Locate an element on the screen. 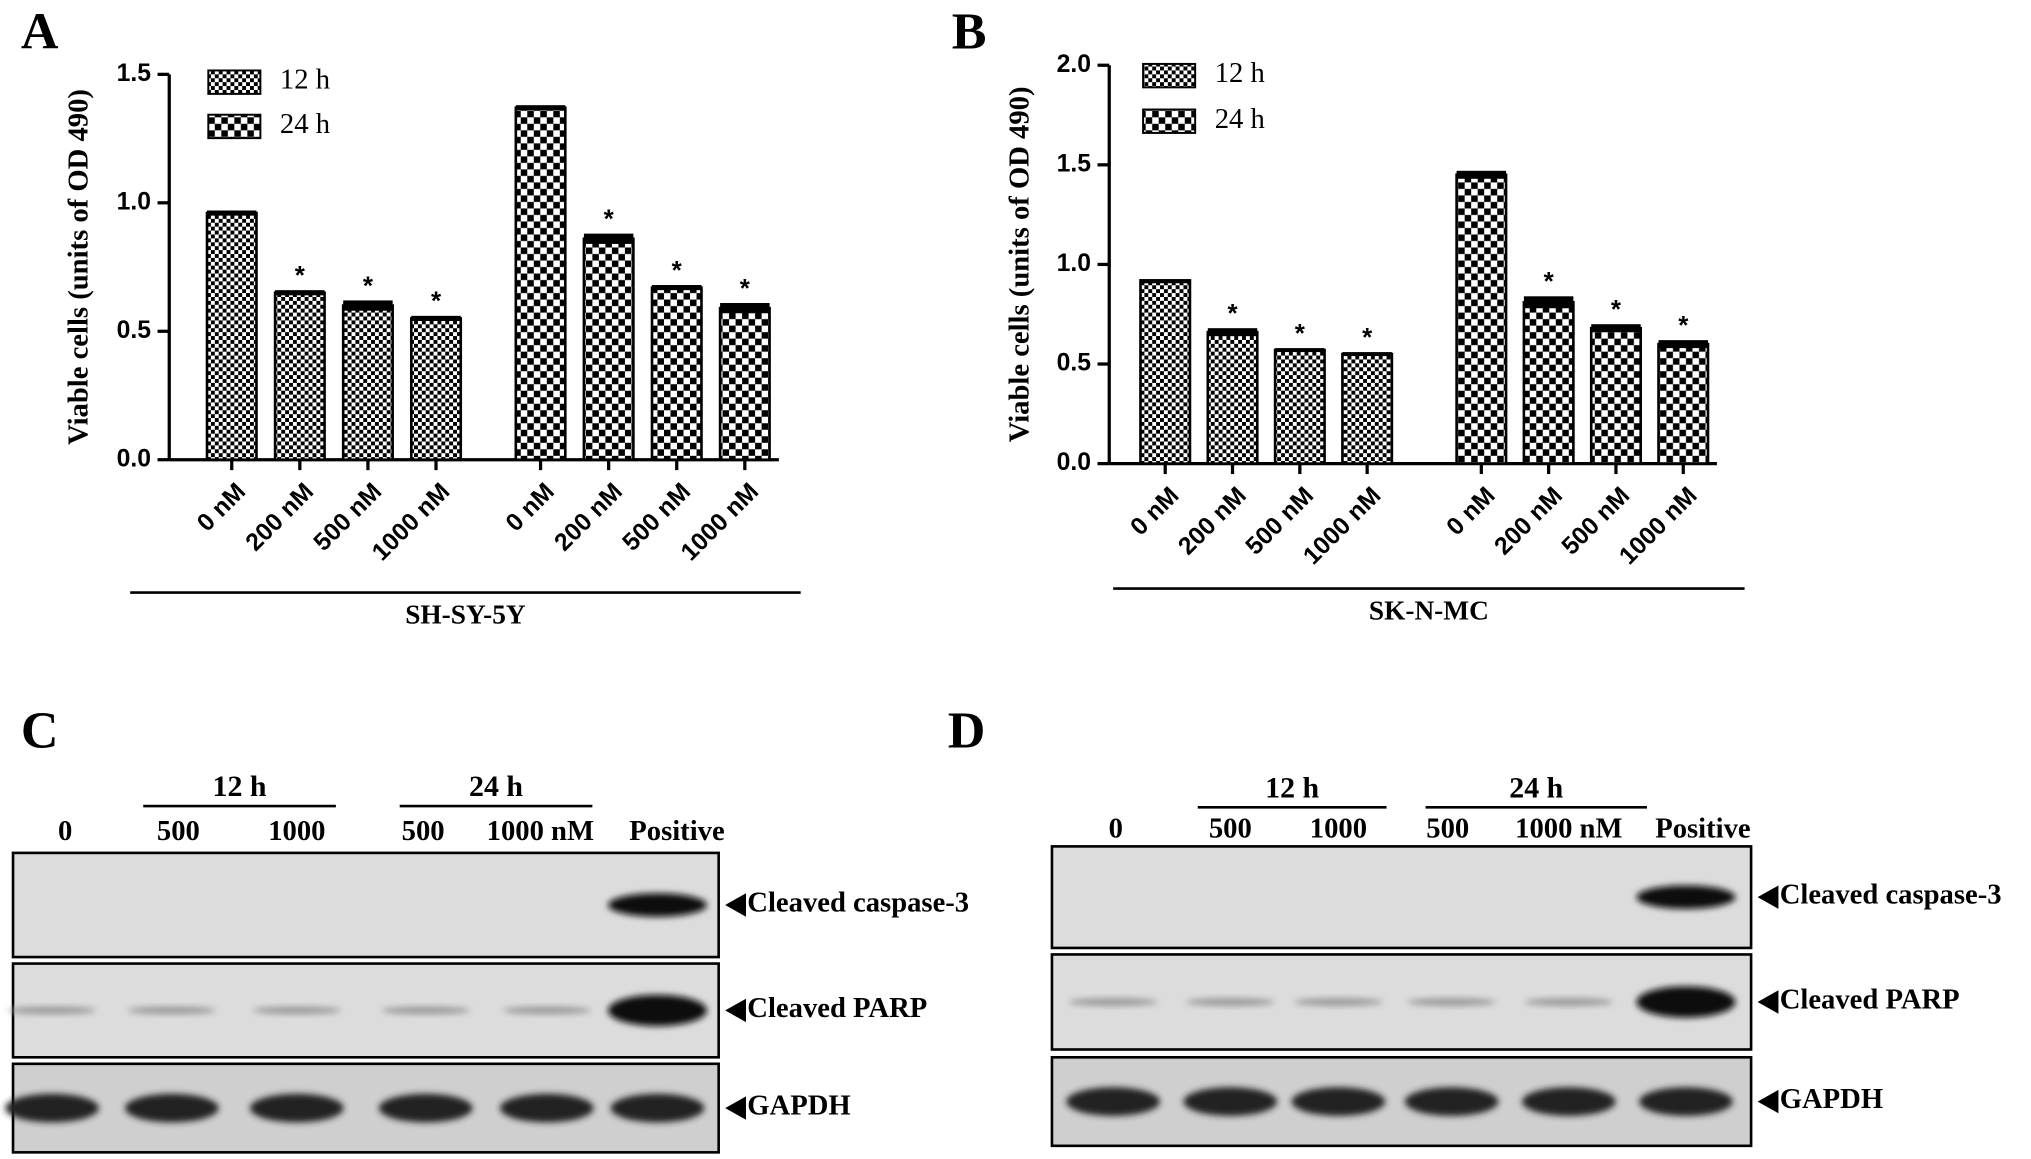 Image resolution: width=2031 pixels, height=1159 pixels. panel-letter: C is located at coordinates (40, 731).